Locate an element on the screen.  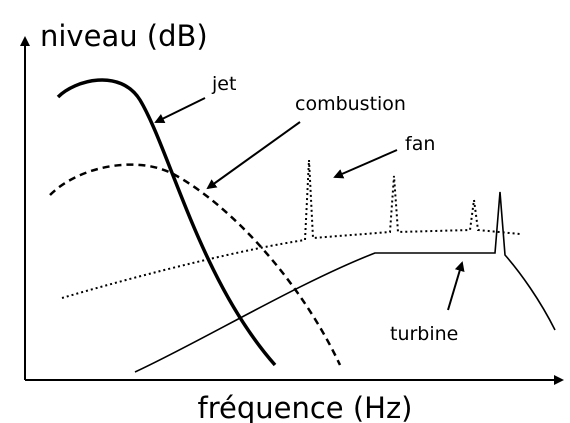
curve-label: fan is located at coordinates (420, 144).